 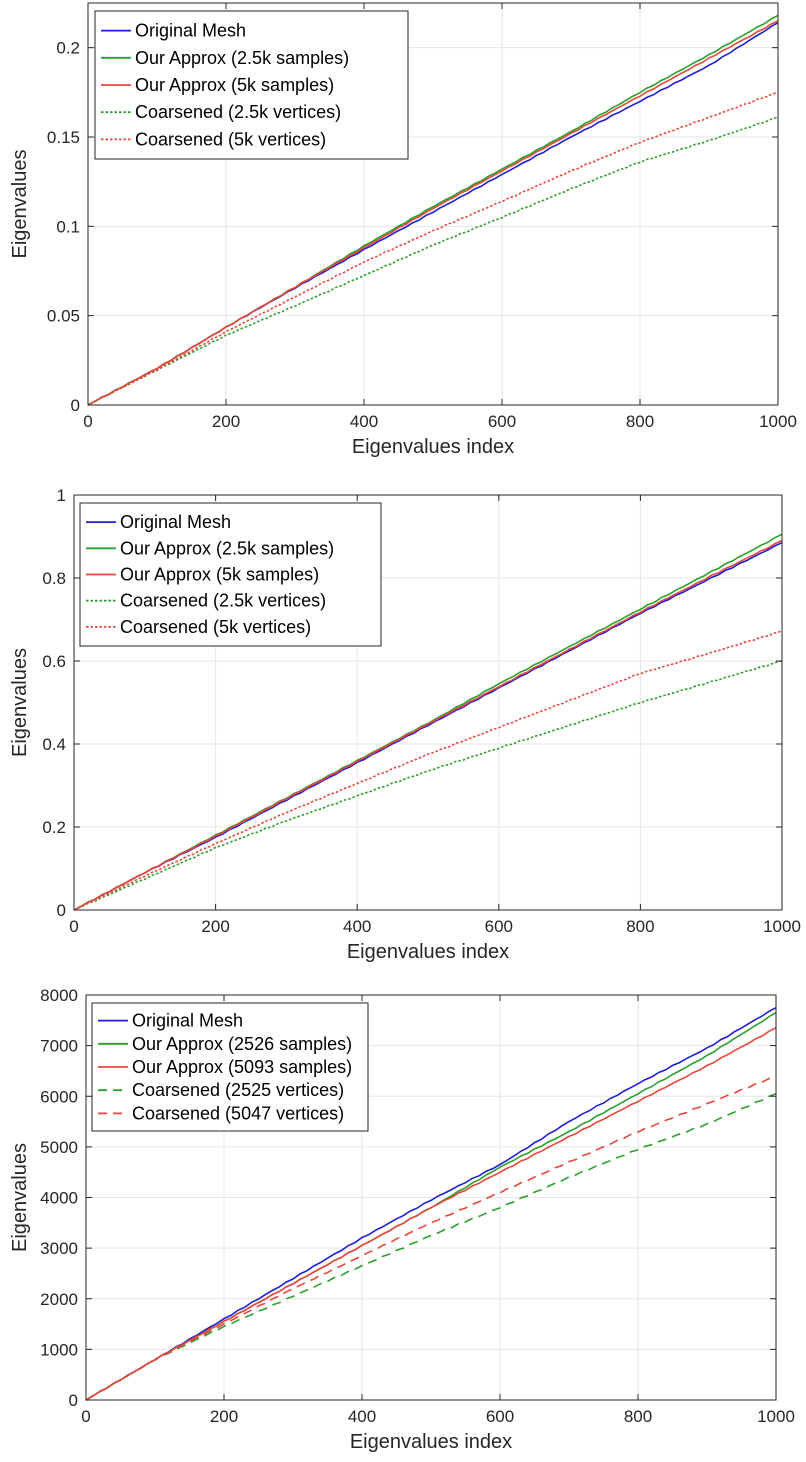 What do you see at coordinates (63, 137) in the screenshot?
I see `y-tick-label: 0.15` at bounding box center [63, 137].